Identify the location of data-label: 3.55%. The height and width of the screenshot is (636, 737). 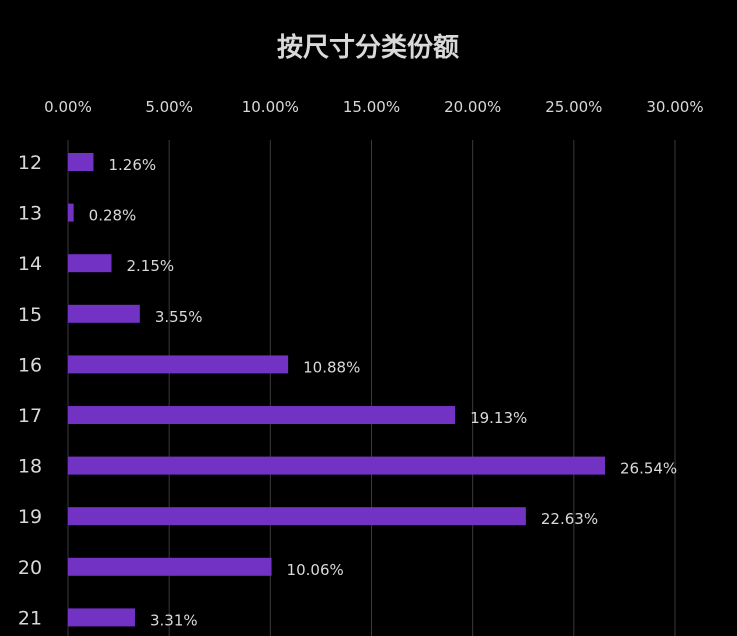
(179, 317).